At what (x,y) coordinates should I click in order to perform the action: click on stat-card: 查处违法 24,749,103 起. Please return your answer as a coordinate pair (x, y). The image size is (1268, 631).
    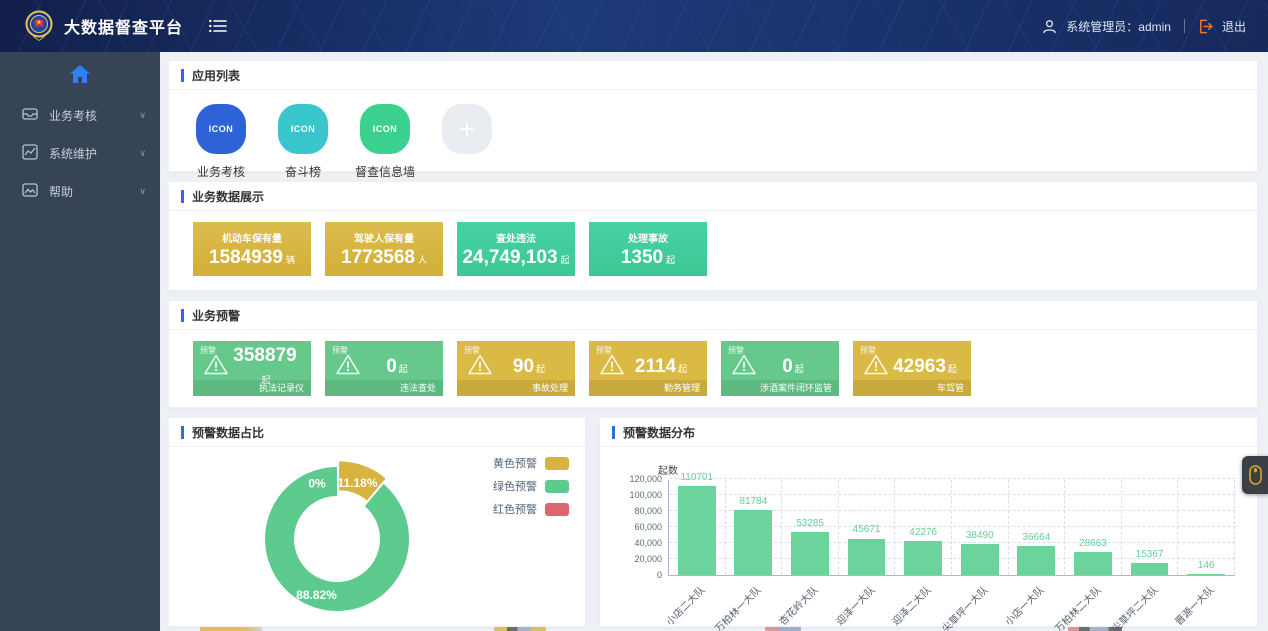
    Looking at the image, I should click on (516, 249).